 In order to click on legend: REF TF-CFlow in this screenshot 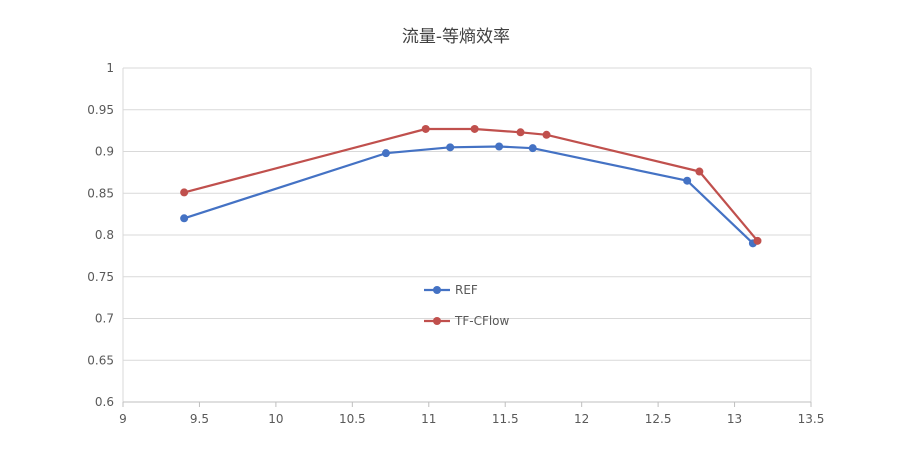, I will do `click(467, 305)`.